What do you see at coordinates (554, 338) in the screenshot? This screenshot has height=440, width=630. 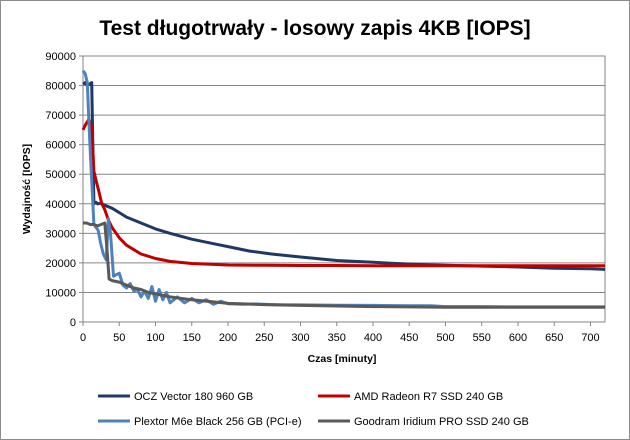 I see `x-tick-label: 650` at bounding box center [554, 338].